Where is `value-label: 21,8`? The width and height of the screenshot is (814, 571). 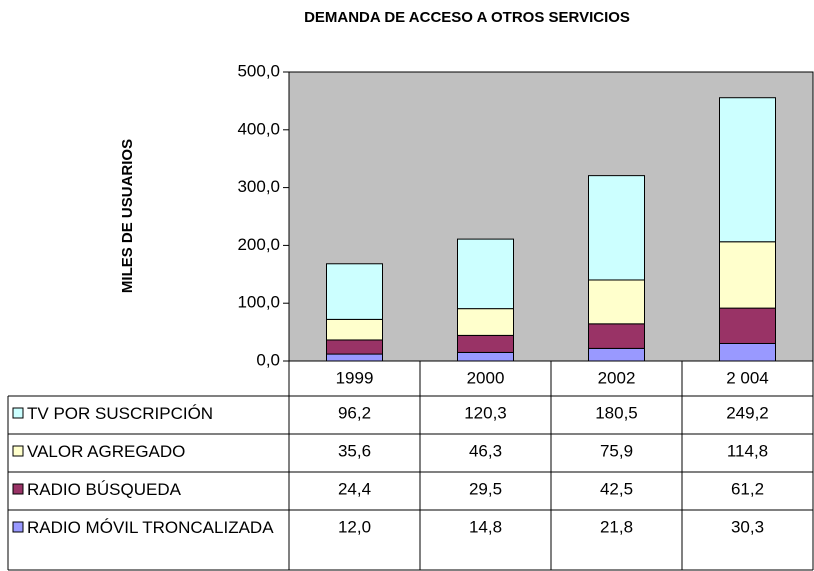
value-label: 21,8 is located at coordinates (616, 526).